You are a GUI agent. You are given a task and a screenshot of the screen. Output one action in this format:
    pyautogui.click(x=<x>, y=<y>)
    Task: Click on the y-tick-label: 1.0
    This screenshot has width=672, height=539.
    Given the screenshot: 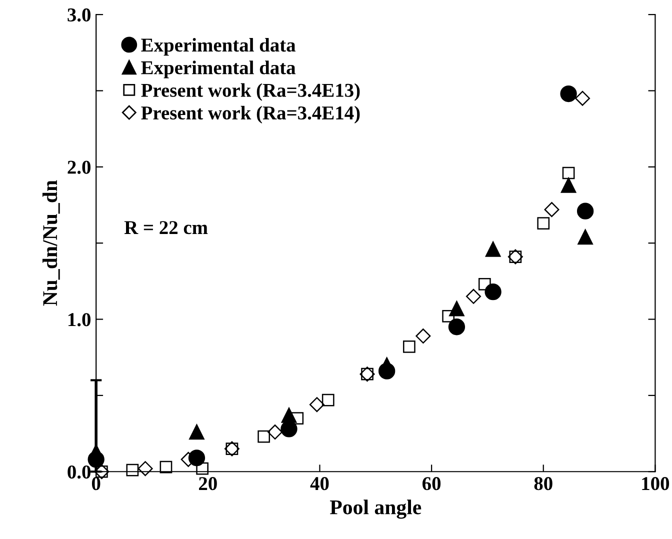 What is the action you would take?
    pyautogui.click(x=79, y=319)
    